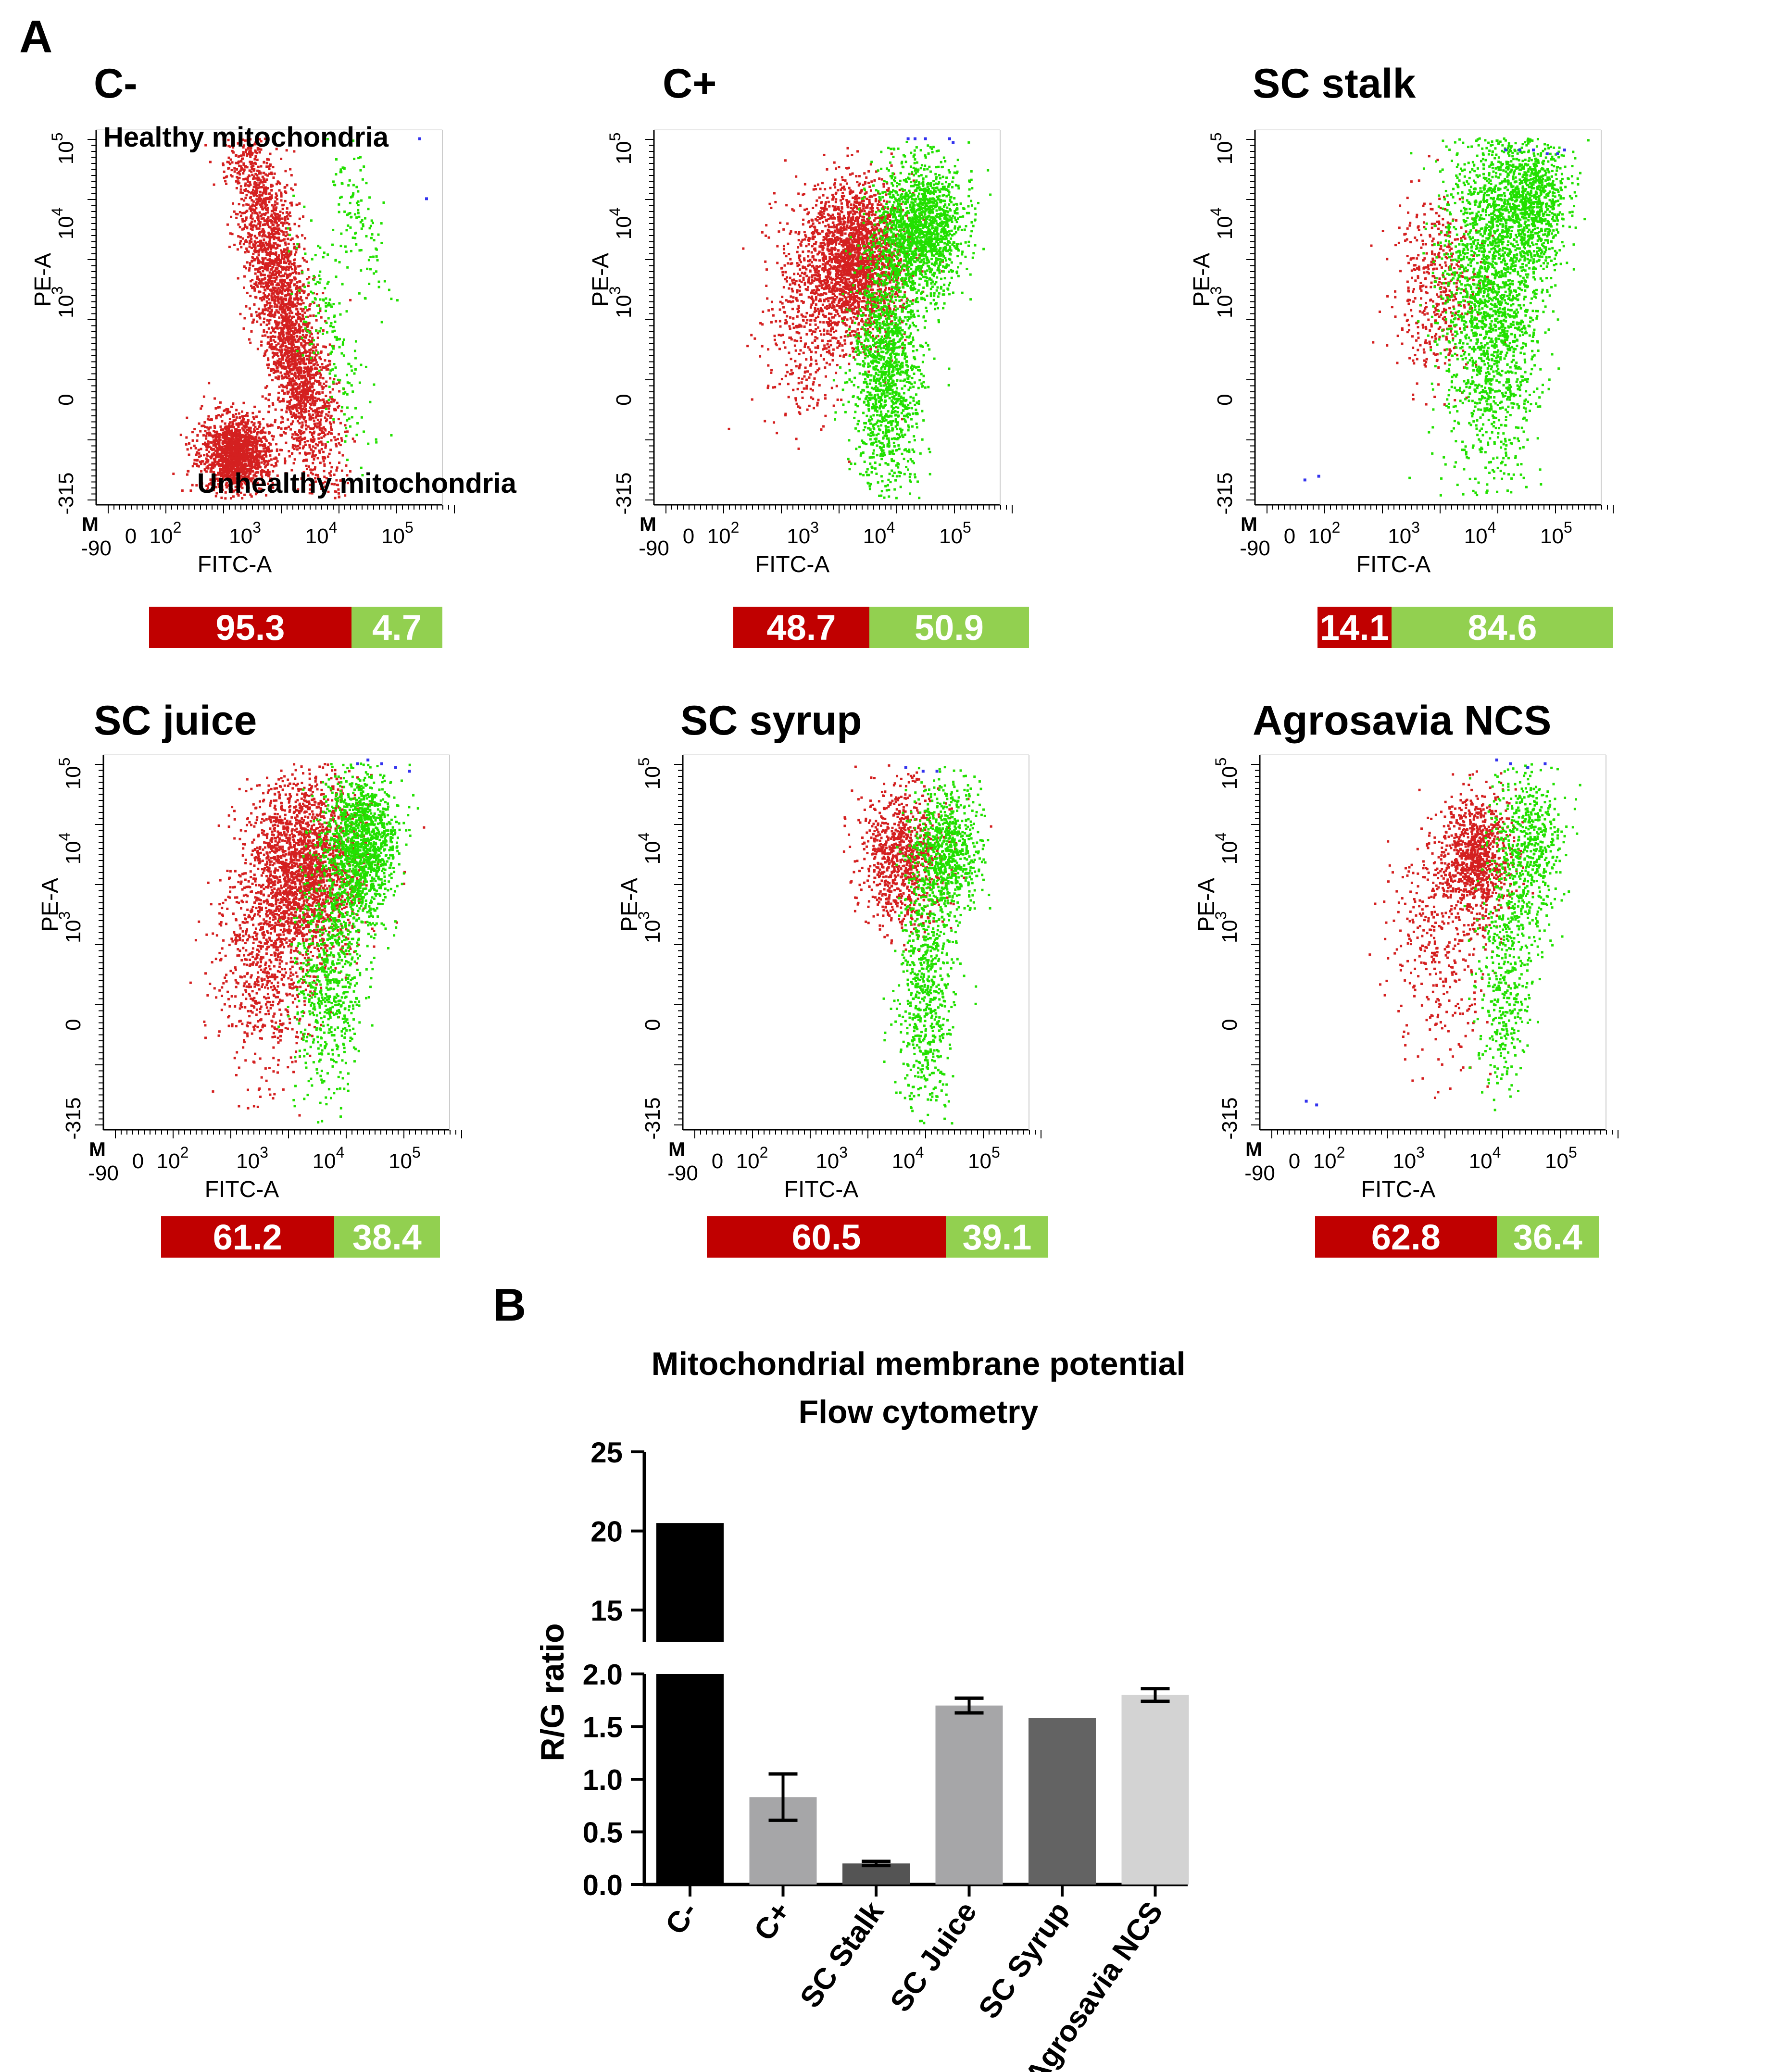 This screenshot has height=2072, width=1769. I want to click on percentage-bar: 61.2 38.4, so click(300, 1237).